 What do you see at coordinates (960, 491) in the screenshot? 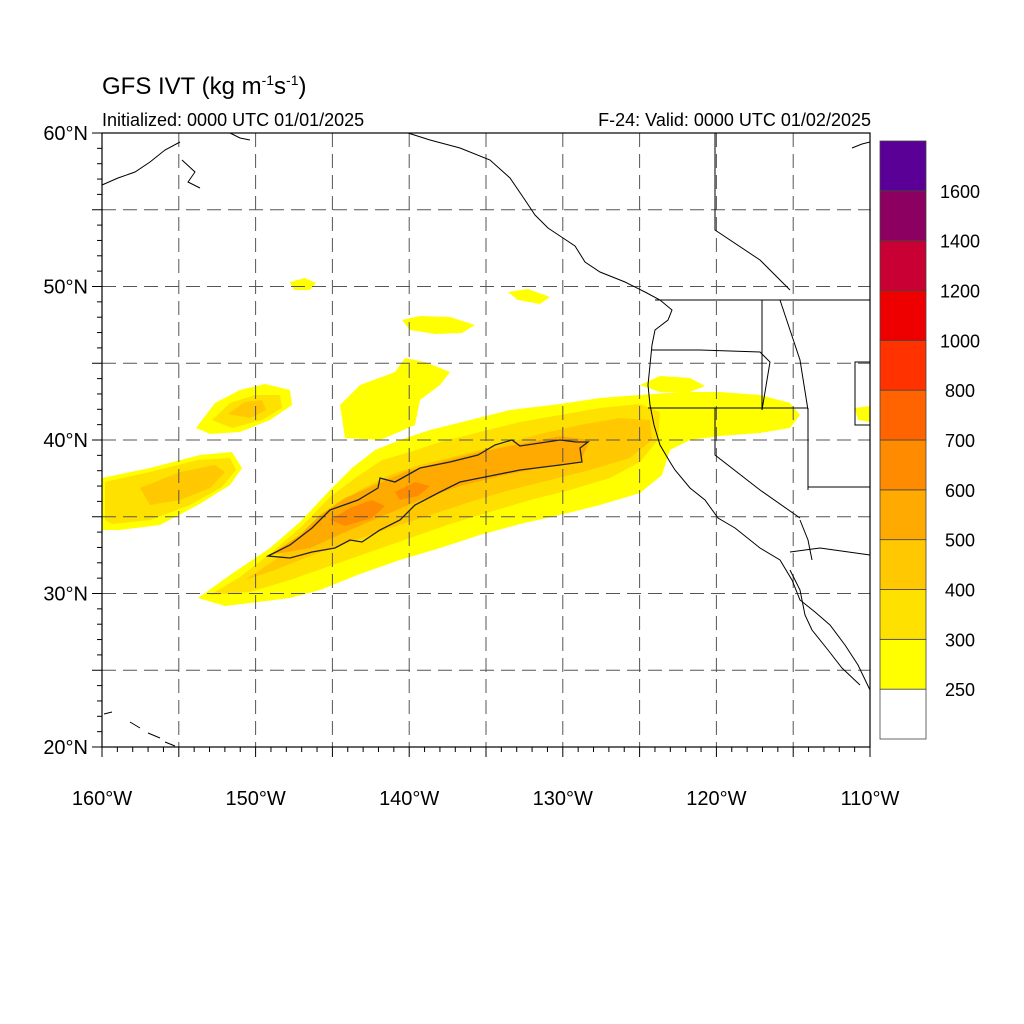
I see `colorbar-label: 600` at bounding box center [960, 491].